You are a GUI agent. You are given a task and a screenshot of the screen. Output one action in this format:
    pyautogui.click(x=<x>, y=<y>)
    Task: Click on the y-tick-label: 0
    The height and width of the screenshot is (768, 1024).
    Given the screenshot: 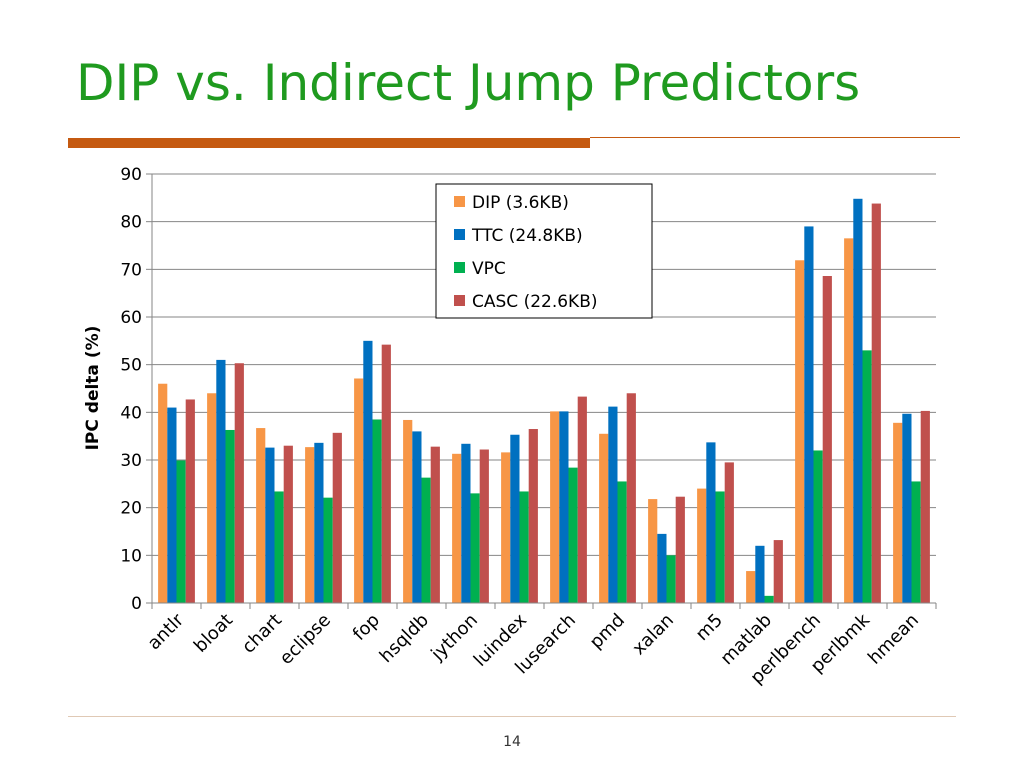 What is the action you would take?
    pyautogui.click(x=136, y=604)
    